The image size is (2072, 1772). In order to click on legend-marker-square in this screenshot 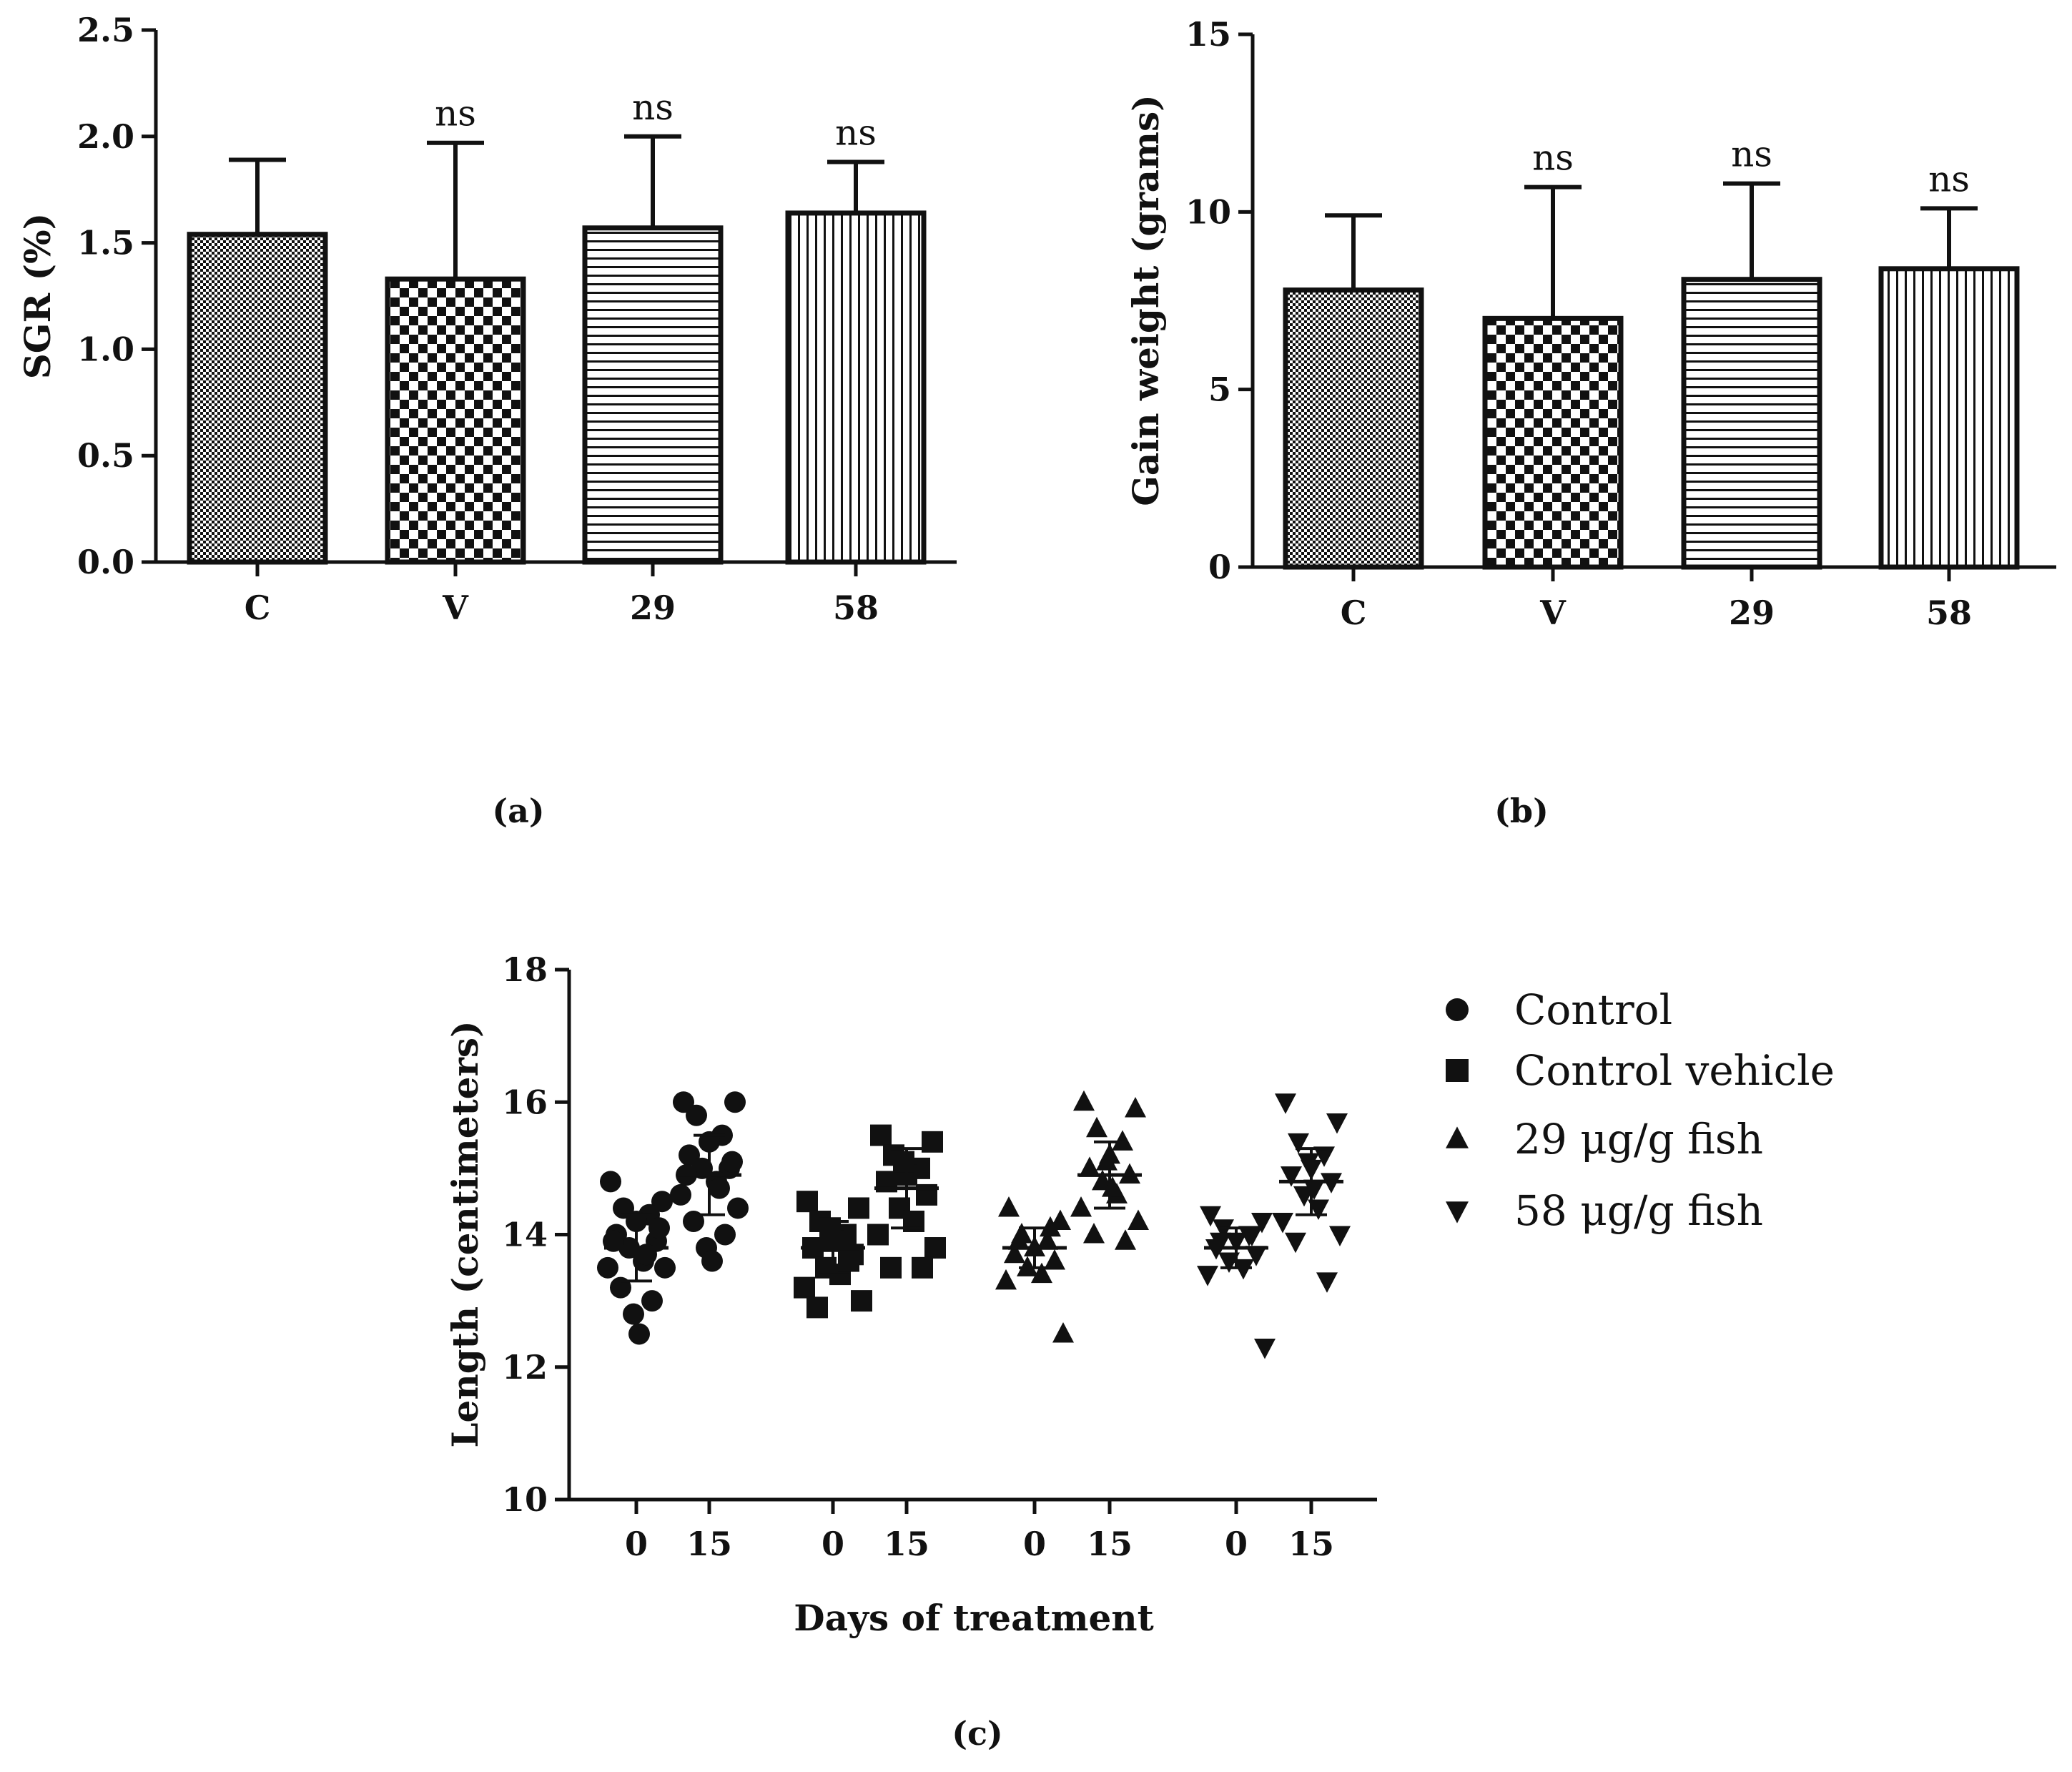, I will do `click(1457, 1070)`.